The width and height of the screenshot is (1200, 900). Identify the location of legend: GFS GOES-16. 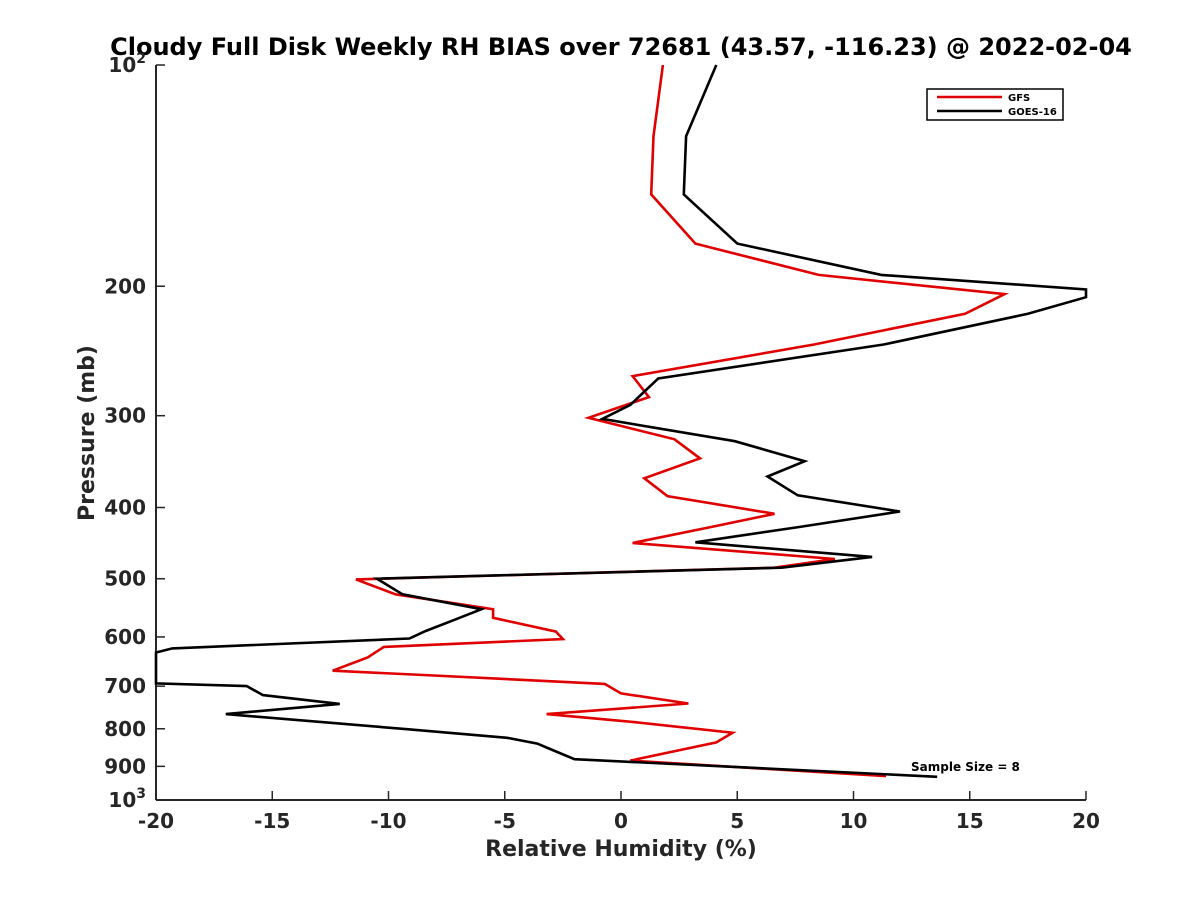
(995, 104).